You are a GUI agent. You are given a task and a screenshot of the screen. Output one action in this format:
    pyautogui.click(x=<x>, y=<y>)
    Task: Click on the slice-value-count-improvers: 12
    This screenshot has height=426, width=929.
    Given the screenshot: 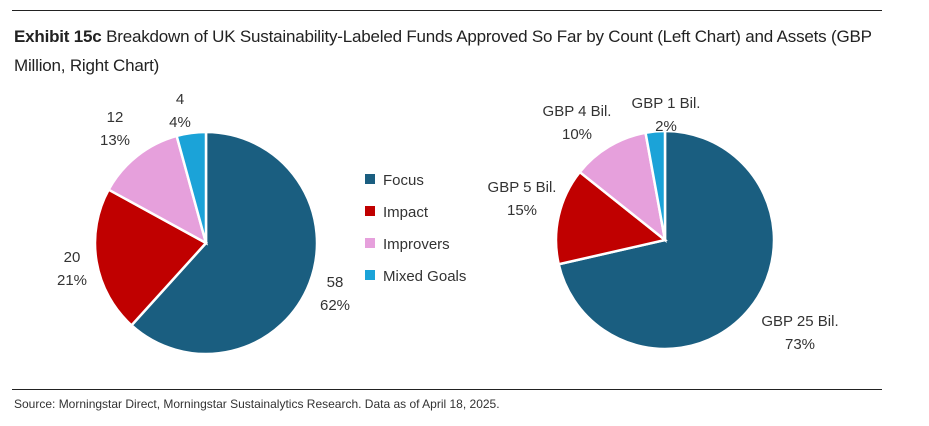 What is the action you would take?
    pyautogui.click(x=115, y=117)
    